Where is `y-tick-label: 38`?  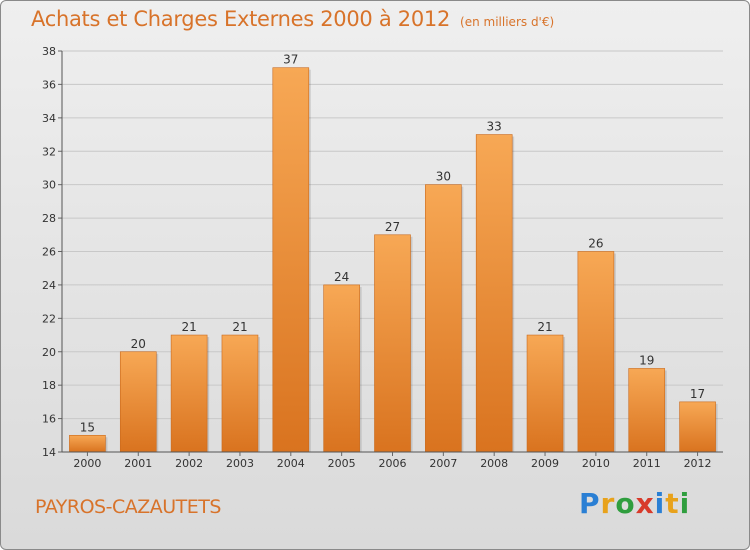 y-tick-label: 38 is located at coordinates (49, 51).